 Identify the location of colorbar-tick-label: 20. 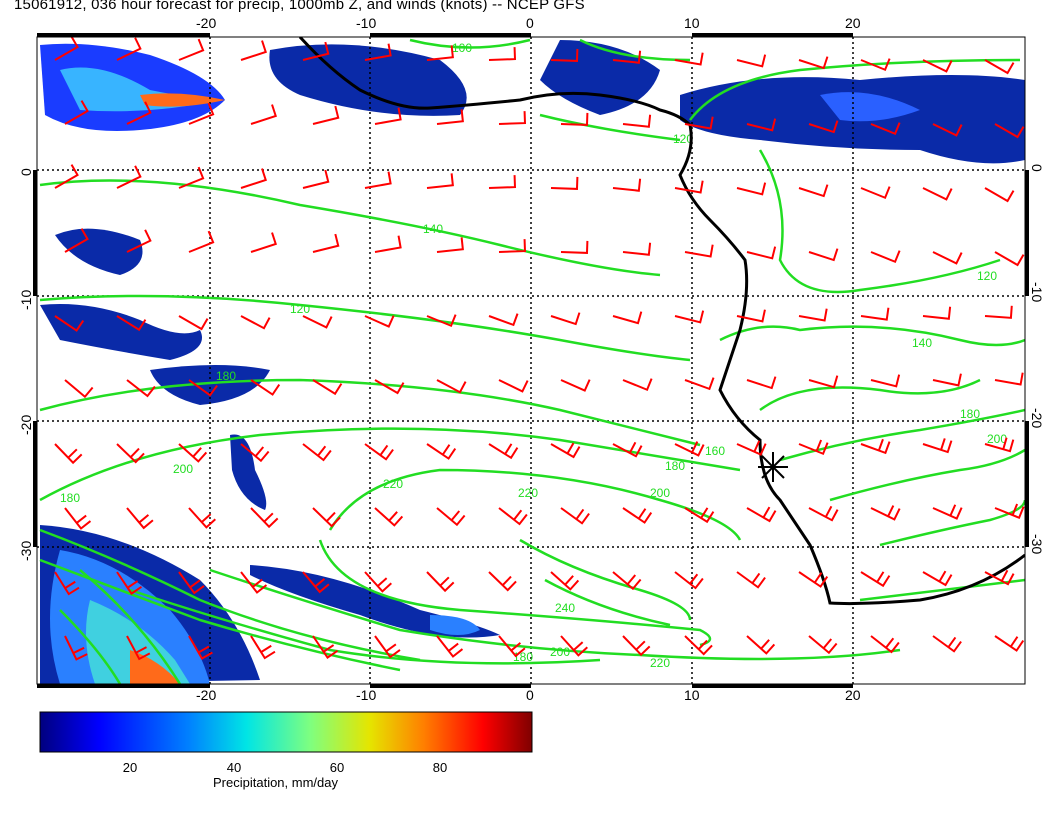
(130, 767).